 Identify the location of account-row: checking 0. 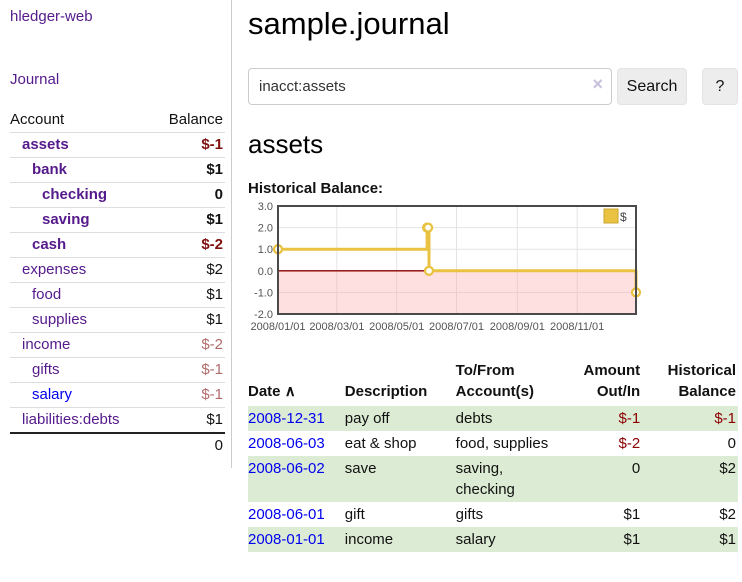
(117, 195).